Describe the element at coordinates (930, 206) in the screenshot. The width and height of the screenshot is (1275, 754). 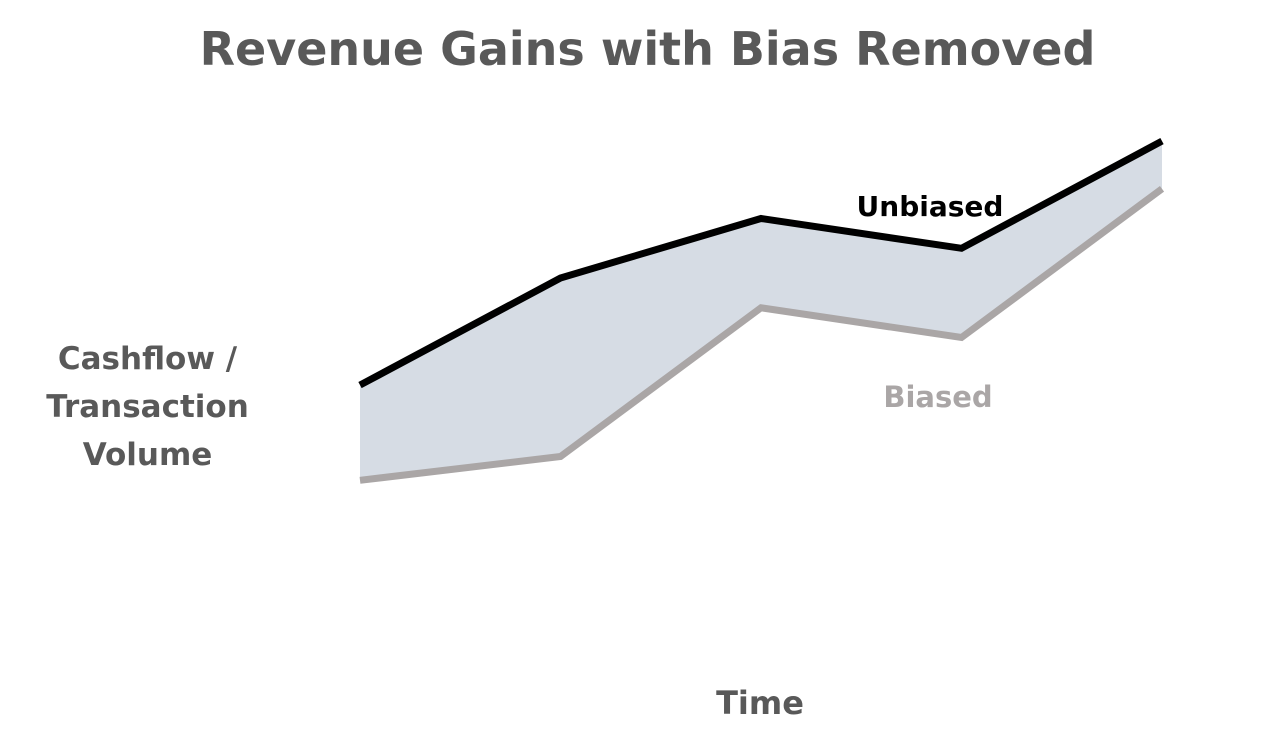
I see `series-label-unbiased: Unbiased` at that location.